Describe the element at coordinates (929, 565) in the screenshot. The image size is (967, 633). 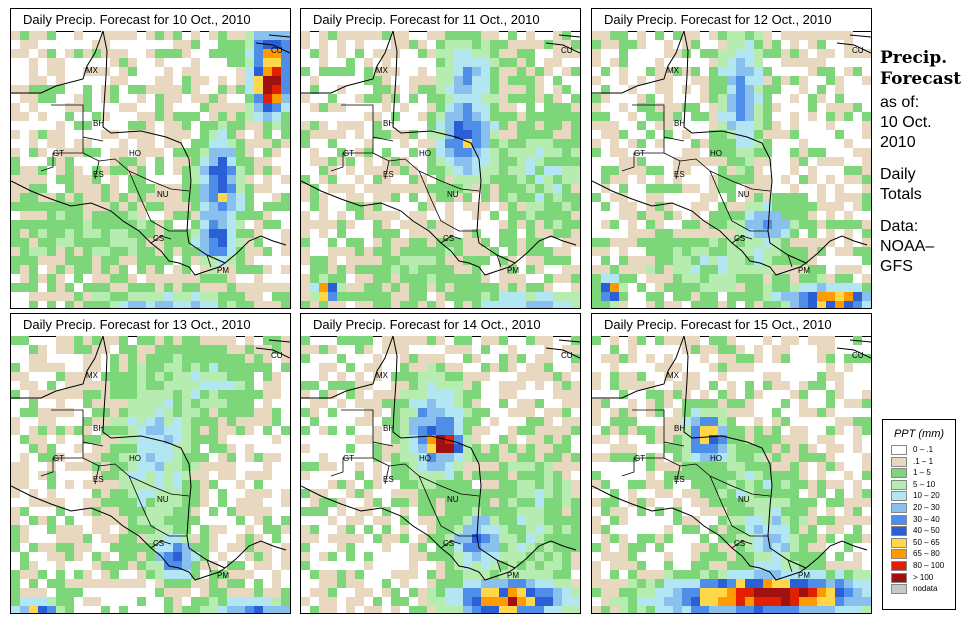
I see `legend-label: 80 – 100` at that location.